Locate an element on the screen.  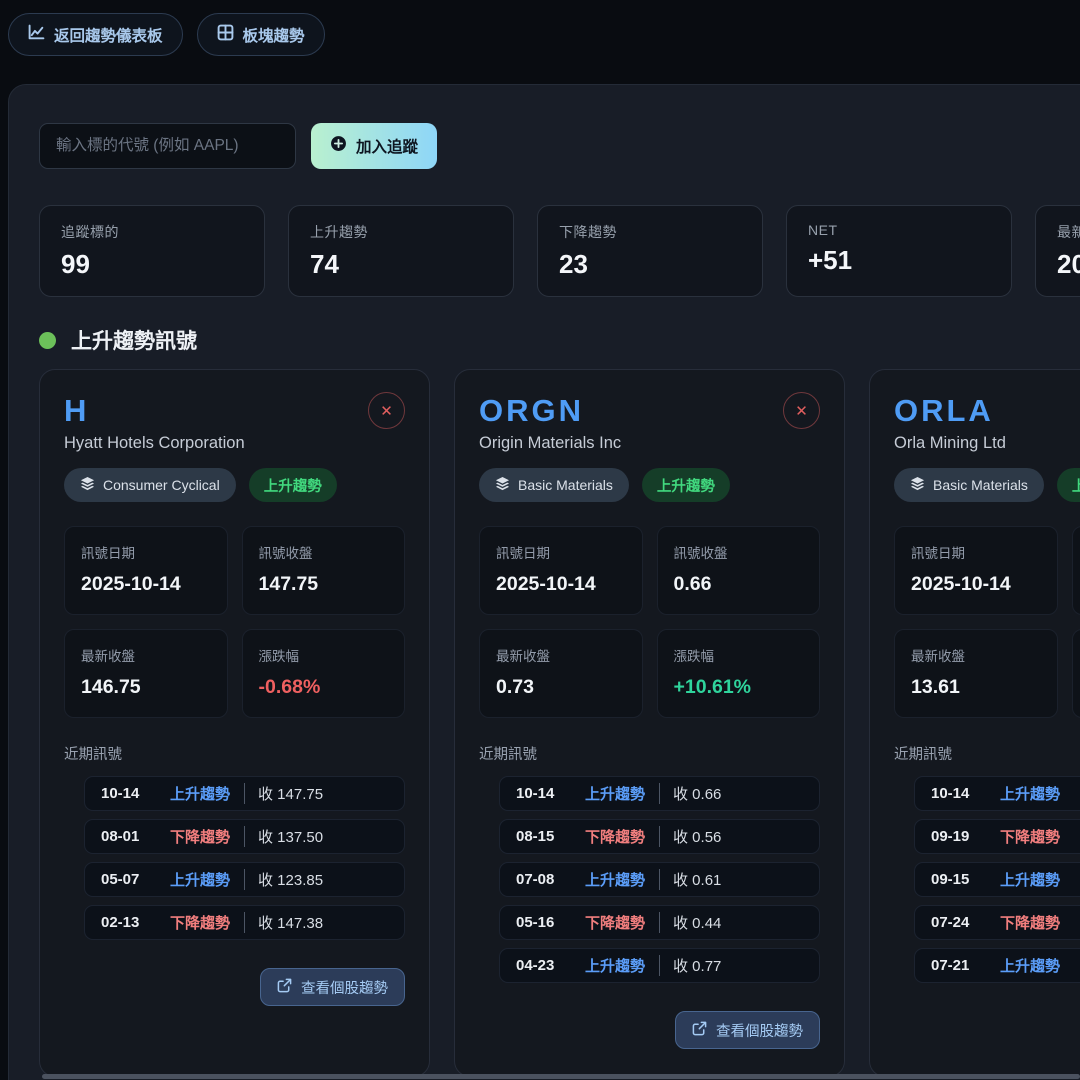
metric-latest-close: 最新收盤 0.73 is located at coordinates (561, 674).